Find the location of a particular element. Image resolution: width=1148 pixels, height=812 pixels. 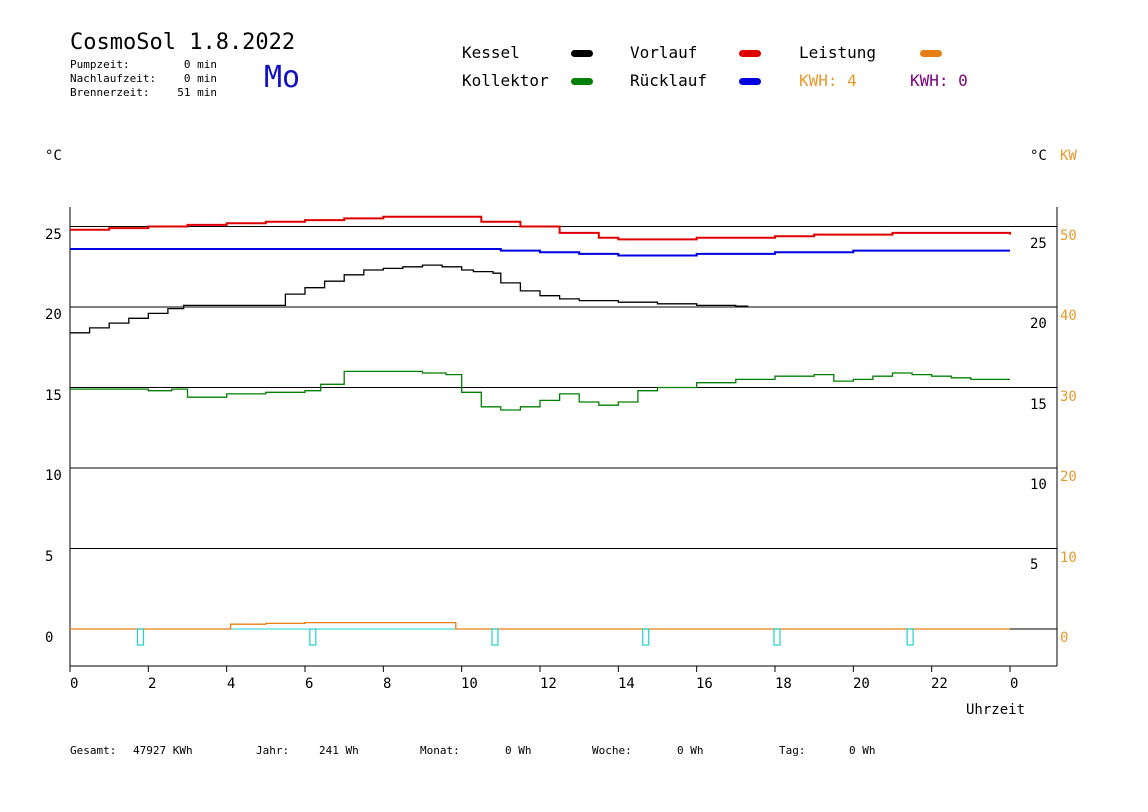

left-tick-5: 5 is located at coordinates (49, 557).